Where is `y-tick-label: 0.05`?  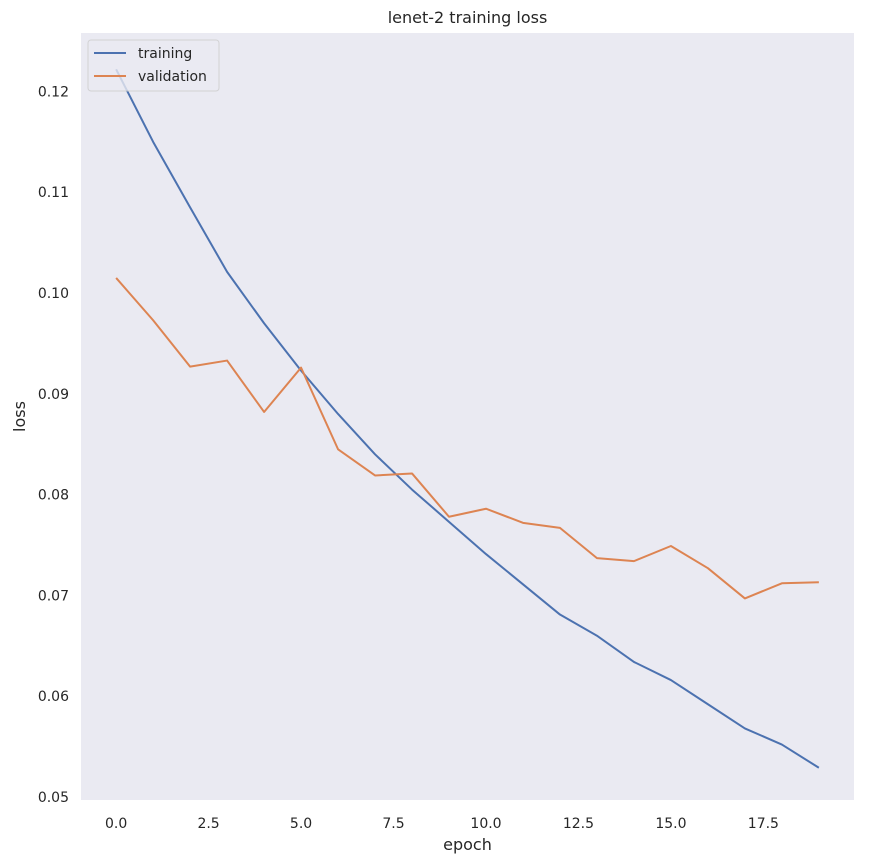
y-tick-label: 0.05 is located at coordinates (53, 798).